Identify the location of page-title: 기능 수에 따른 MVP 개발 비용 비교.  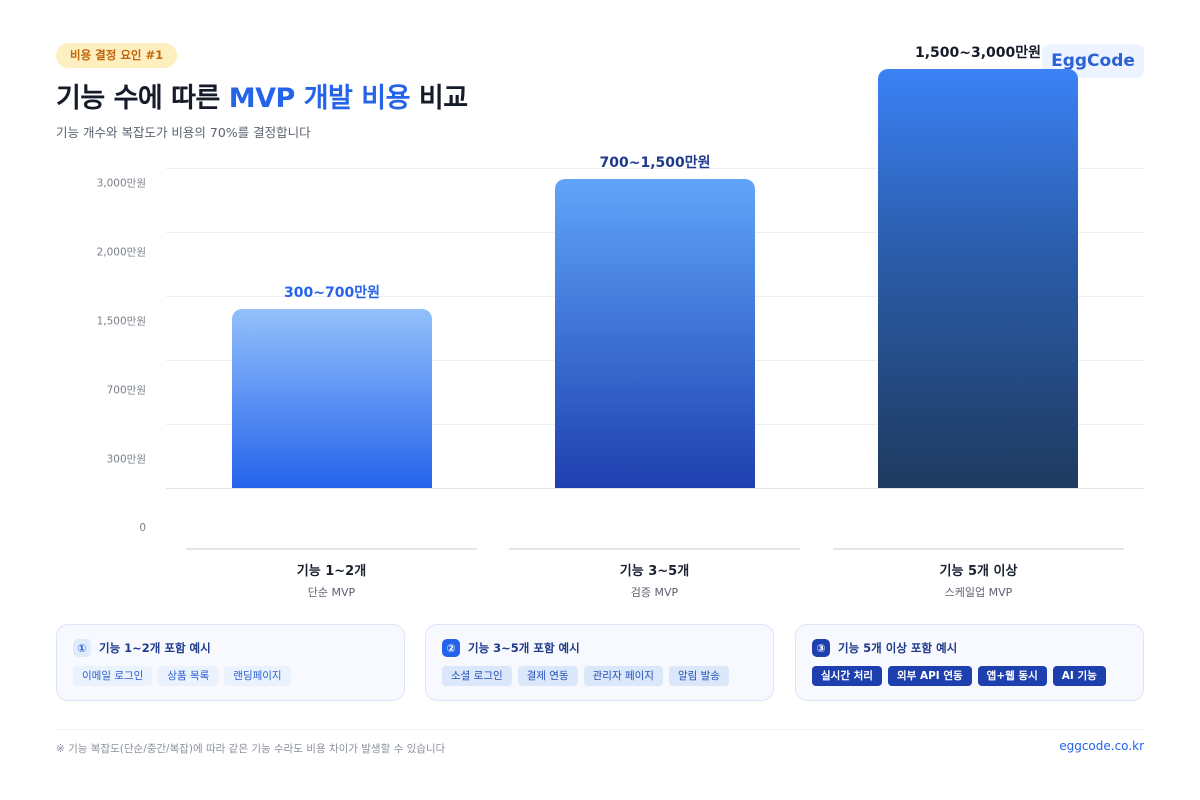
(262, 95).